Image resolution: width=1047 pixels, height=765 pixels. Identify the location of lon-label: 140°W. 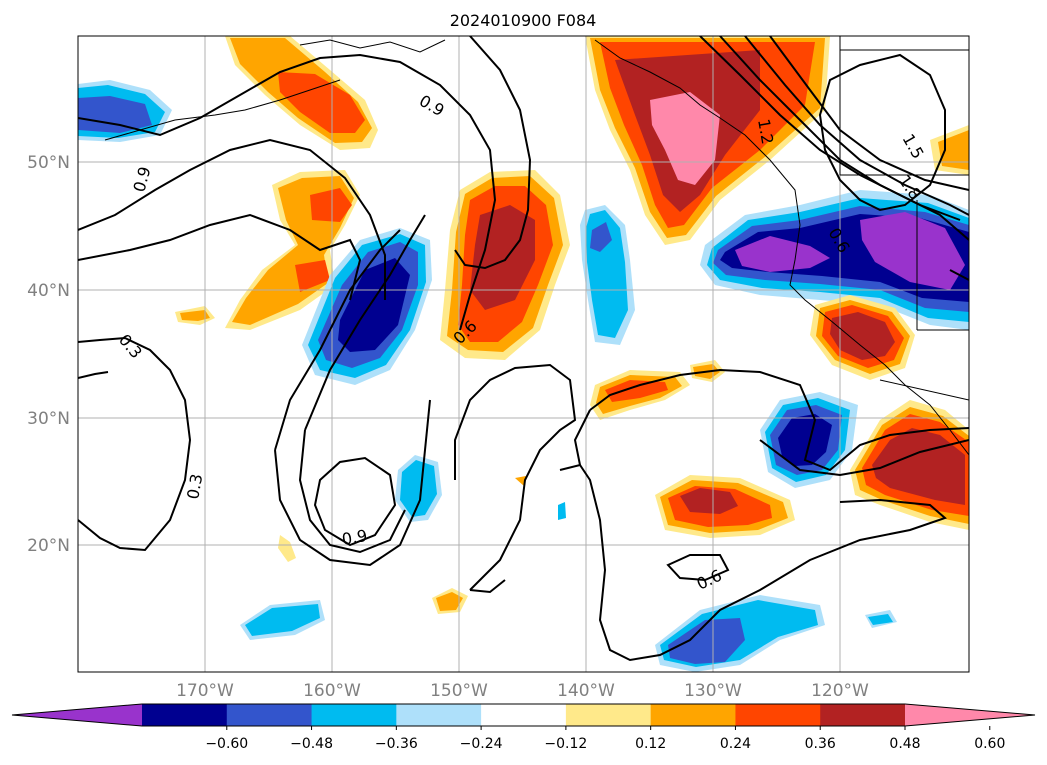
(586, 691).